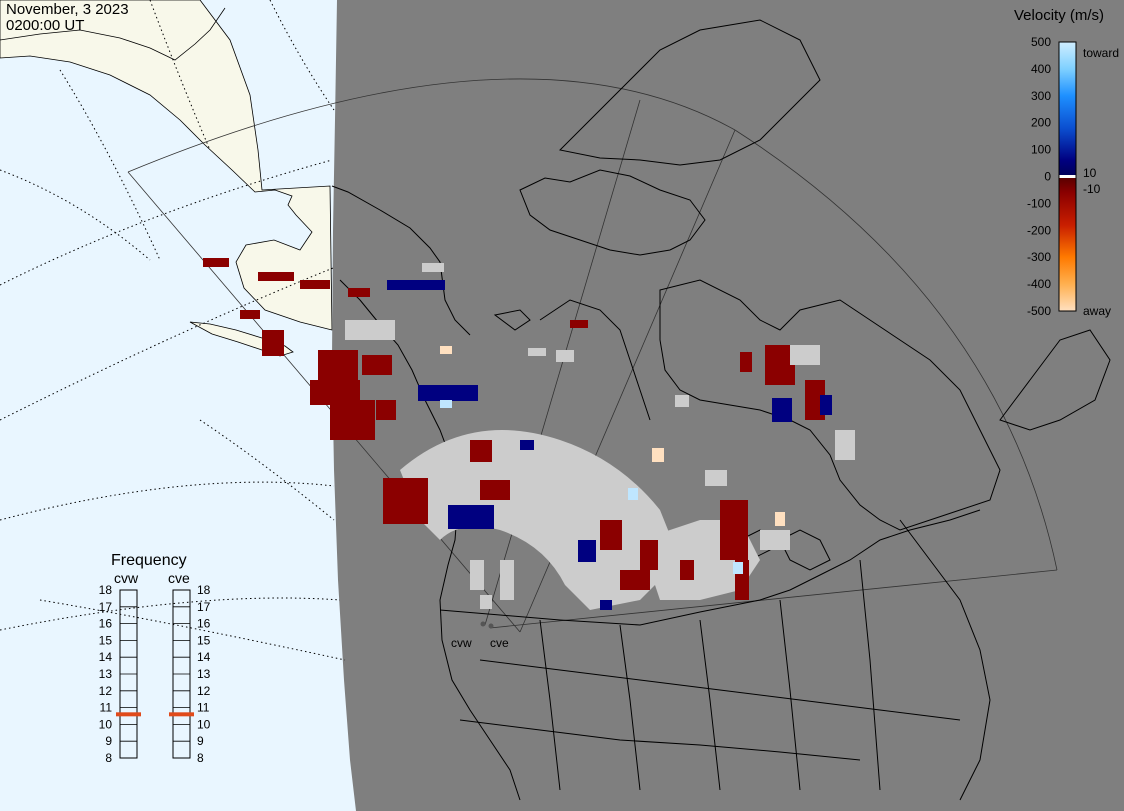 This screenshot has width=1124, height=811. What do you see at coordinates (1041, 42) in the screenshot?
I see `velocity-tick-label: 500` at bounding box center [1041, 42].